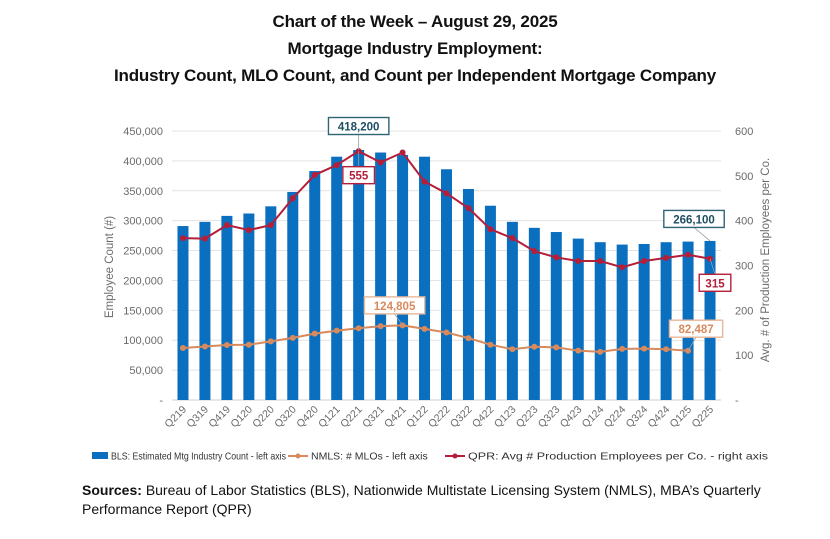  I want to click on bar-Q324, so click(644, 321).